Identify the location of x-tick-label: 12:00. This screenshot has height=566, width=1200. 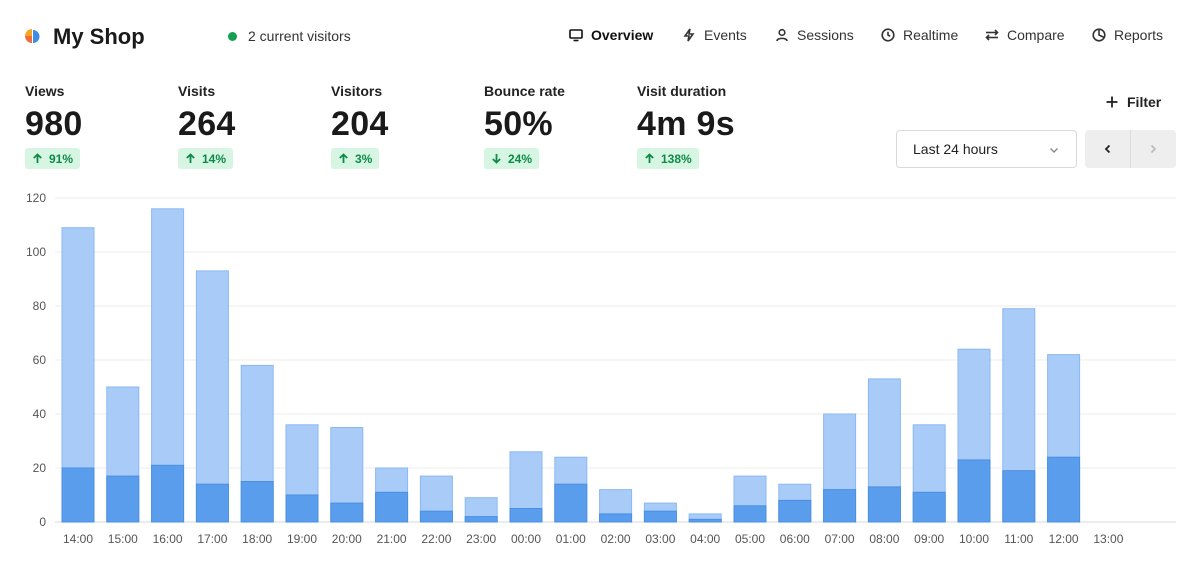
(1064, 539).